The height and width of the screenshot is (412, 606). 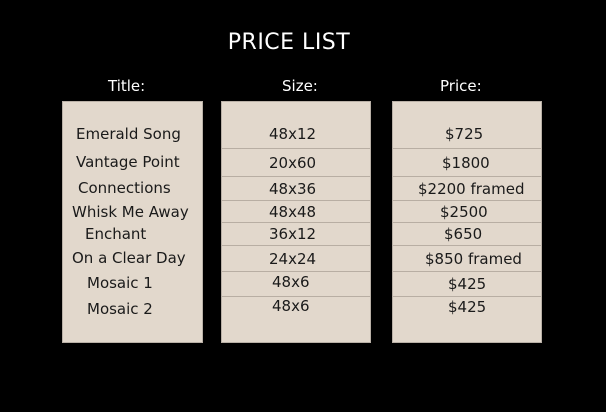 I want to click on item-title: Vantage Point, so click(x=128, y=162).